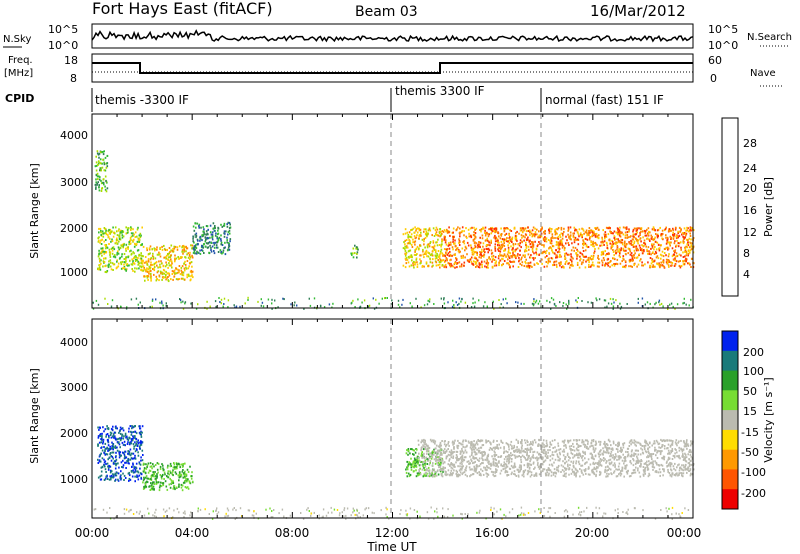  Describe the element at coordinates (182, 9) in the screenshot. I see `station-title: Fort Hays East (fitACF)` at that location.